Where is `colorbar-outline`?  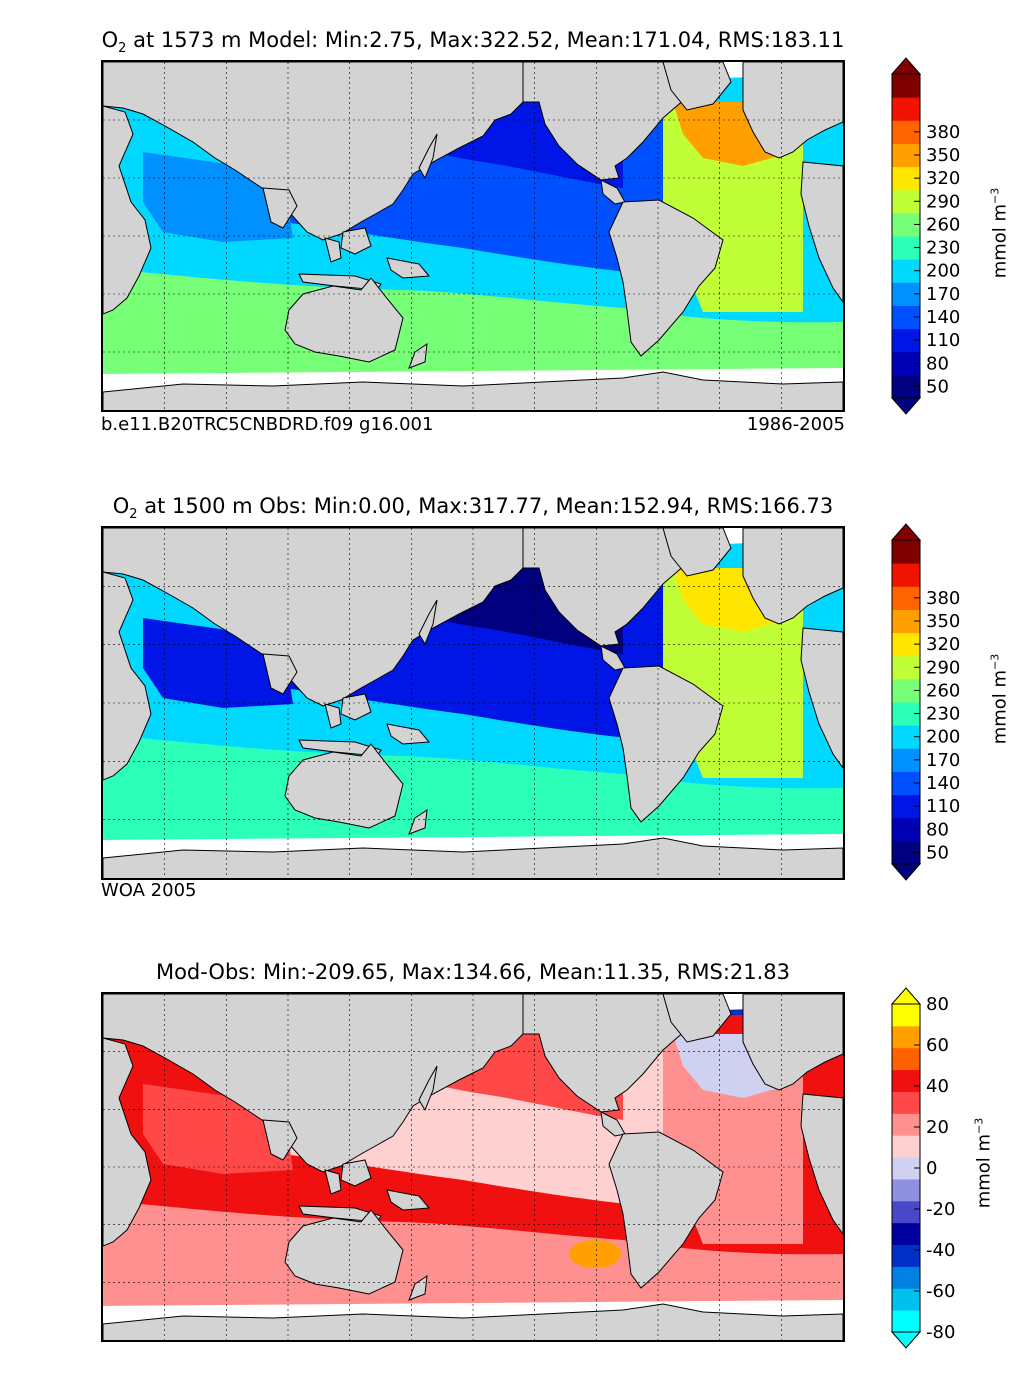 colorbar-outline is located at coordinates (906, 236).